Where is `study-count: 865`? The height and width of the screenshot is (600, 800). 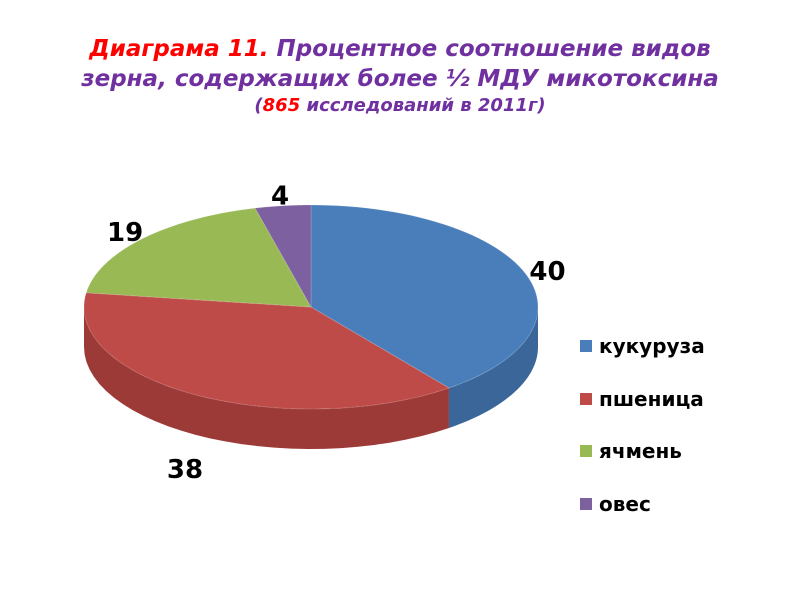 study-count: 865 is located at coordinates (281, 105).